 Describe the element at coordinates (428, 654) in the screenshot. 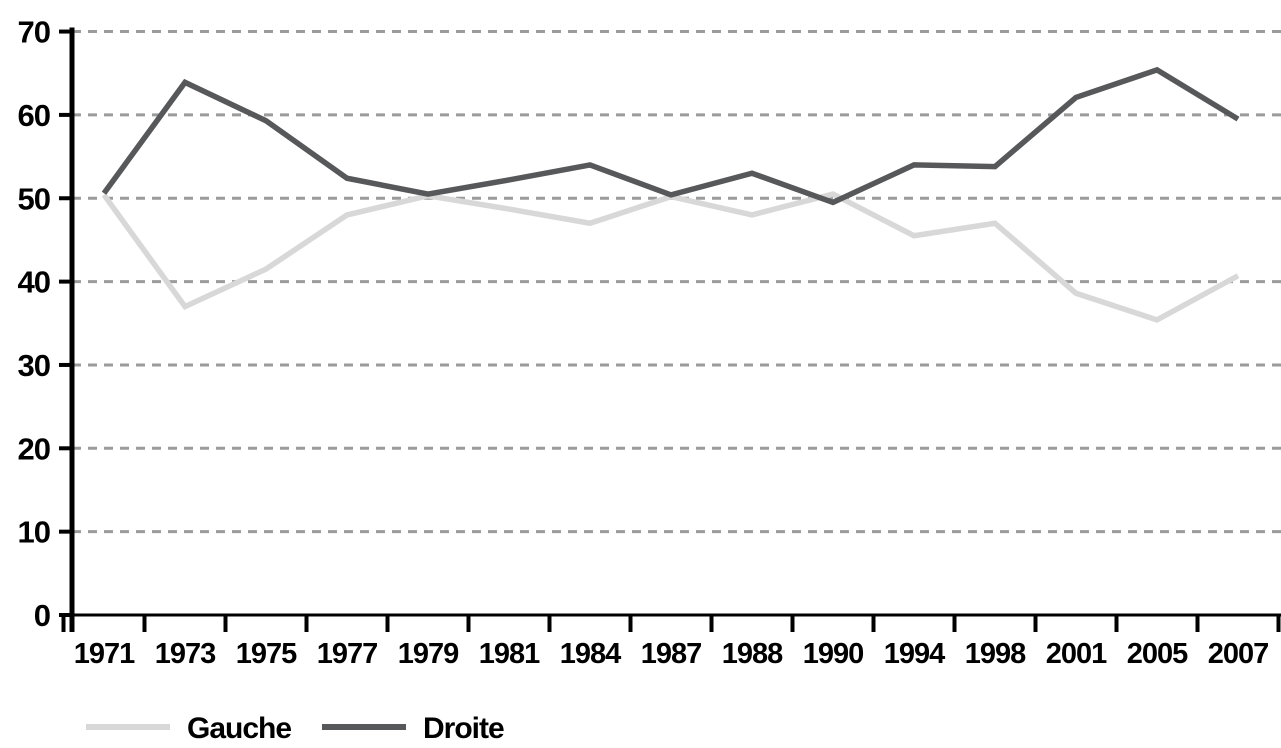

I see `x-axis-label-1979: 1979` at that location.